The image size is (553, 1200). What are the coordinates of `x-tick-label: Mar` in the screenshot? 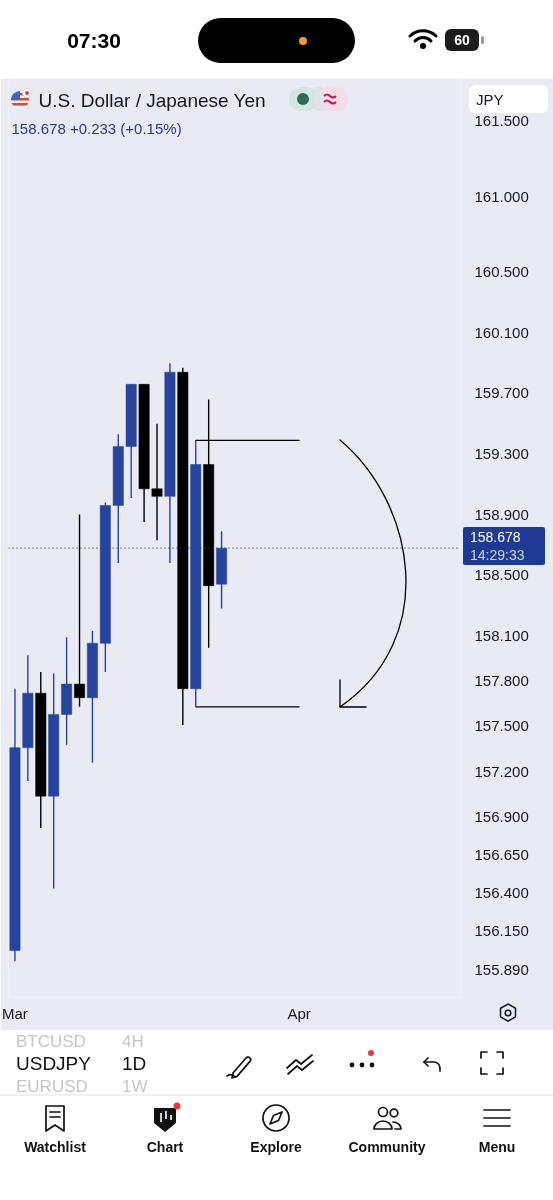 It's located at (15, 1013).